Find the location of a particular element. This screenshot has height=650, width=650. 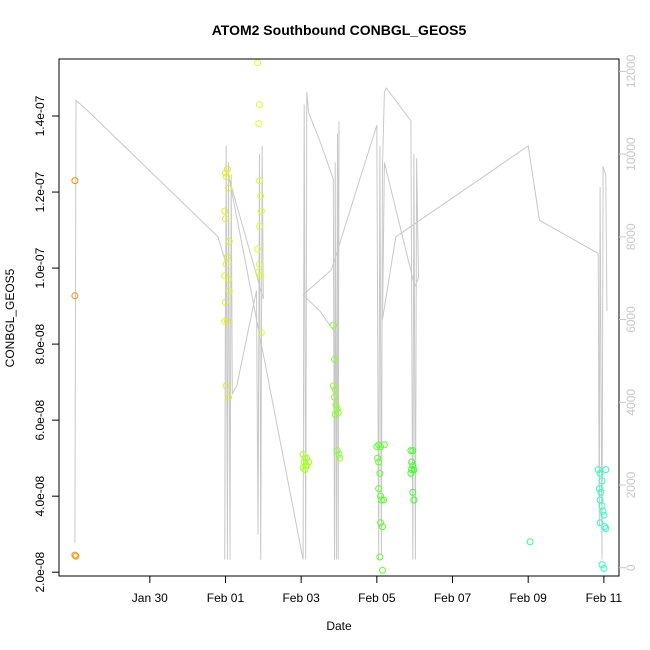

y-right-tick-label: 8000 is located at coordinates (631, 236).